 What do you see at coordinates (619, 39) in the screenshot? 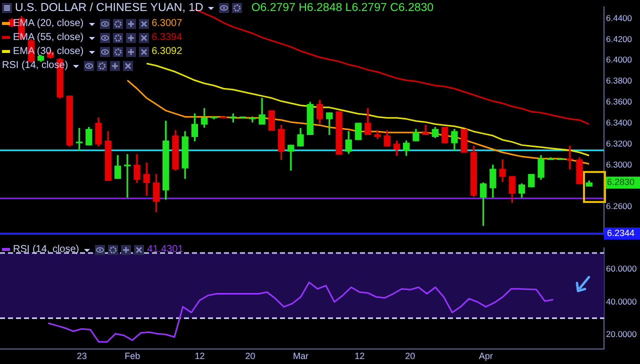
I see `y-tick-label: 6.4200` at bounding box center [619, 39].